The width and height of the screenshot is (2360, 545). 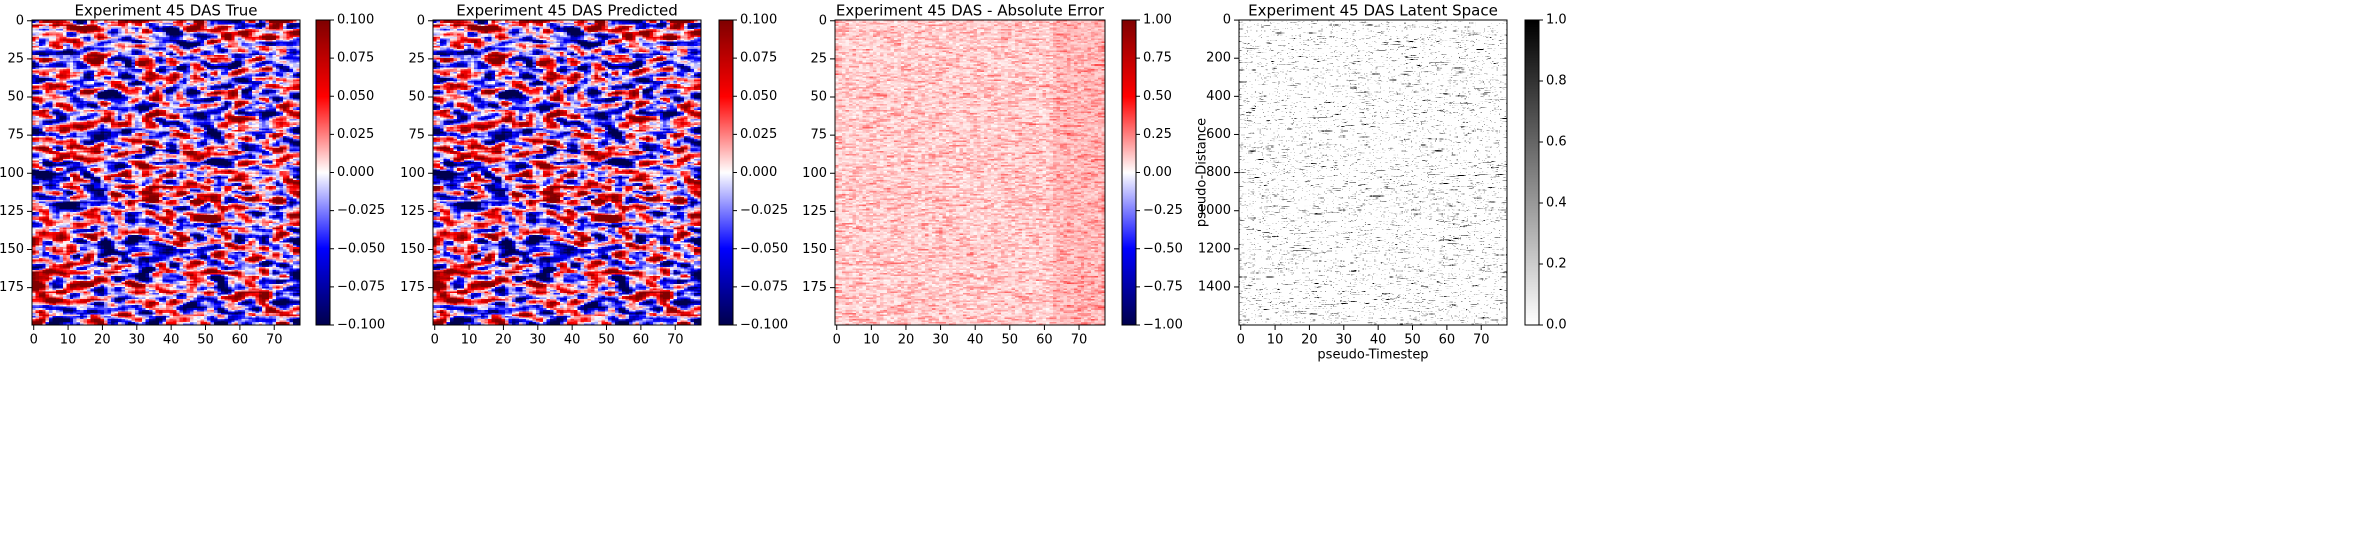 I want to click on colorbar-tick-label: 1.00, so click(x=1157, y=20).